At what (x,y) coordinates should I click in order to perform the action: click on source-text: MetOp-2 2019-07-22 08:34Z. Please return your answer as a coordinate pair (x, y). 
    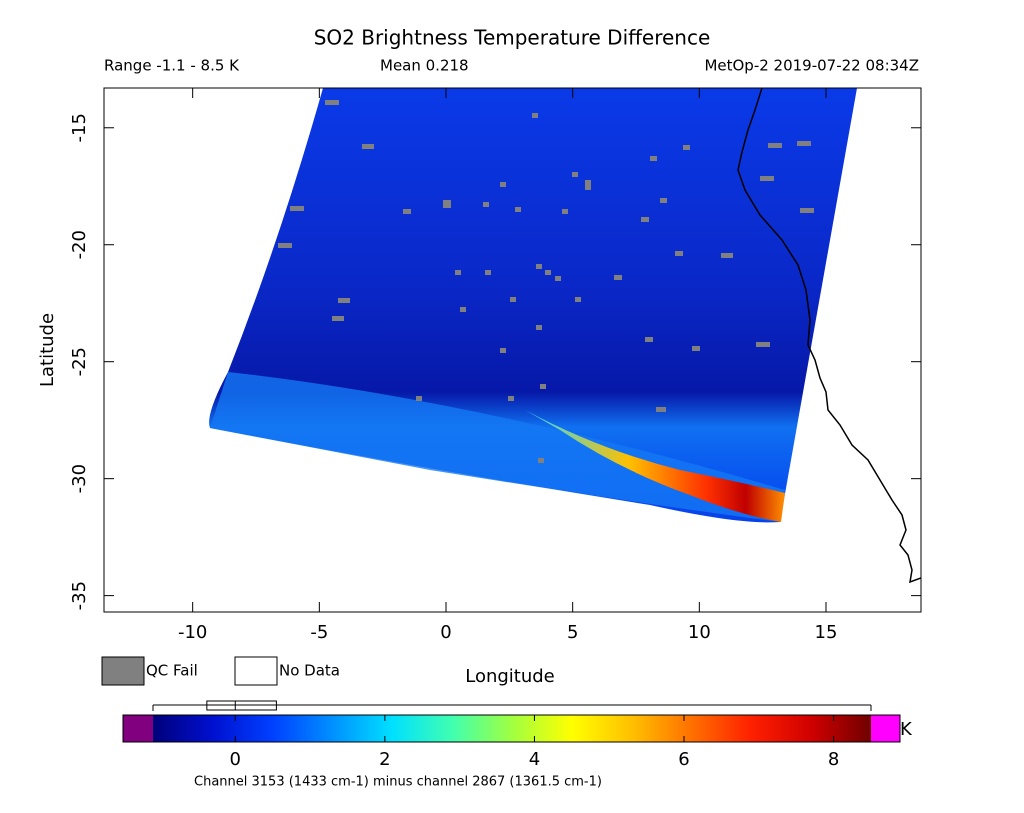
    Looking at the image, I should click on (811, 66).